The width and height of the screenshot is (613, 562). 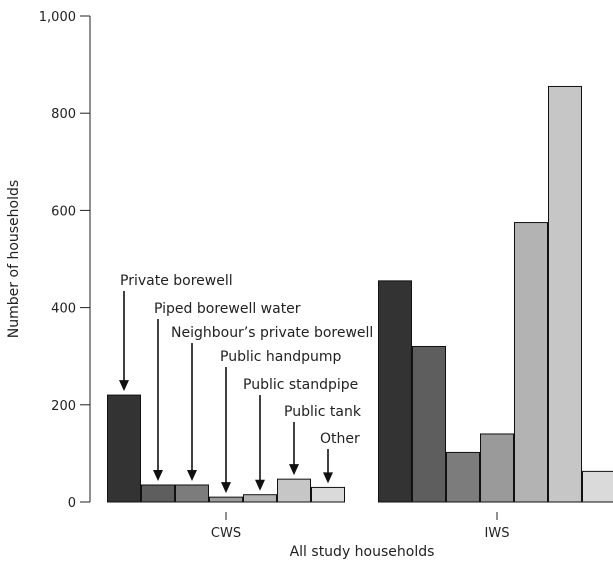 What do you see at coordinates (14, 259) in the screenshot?
I see `y-axis-title: Number of households` at bounding box center [14, 259].